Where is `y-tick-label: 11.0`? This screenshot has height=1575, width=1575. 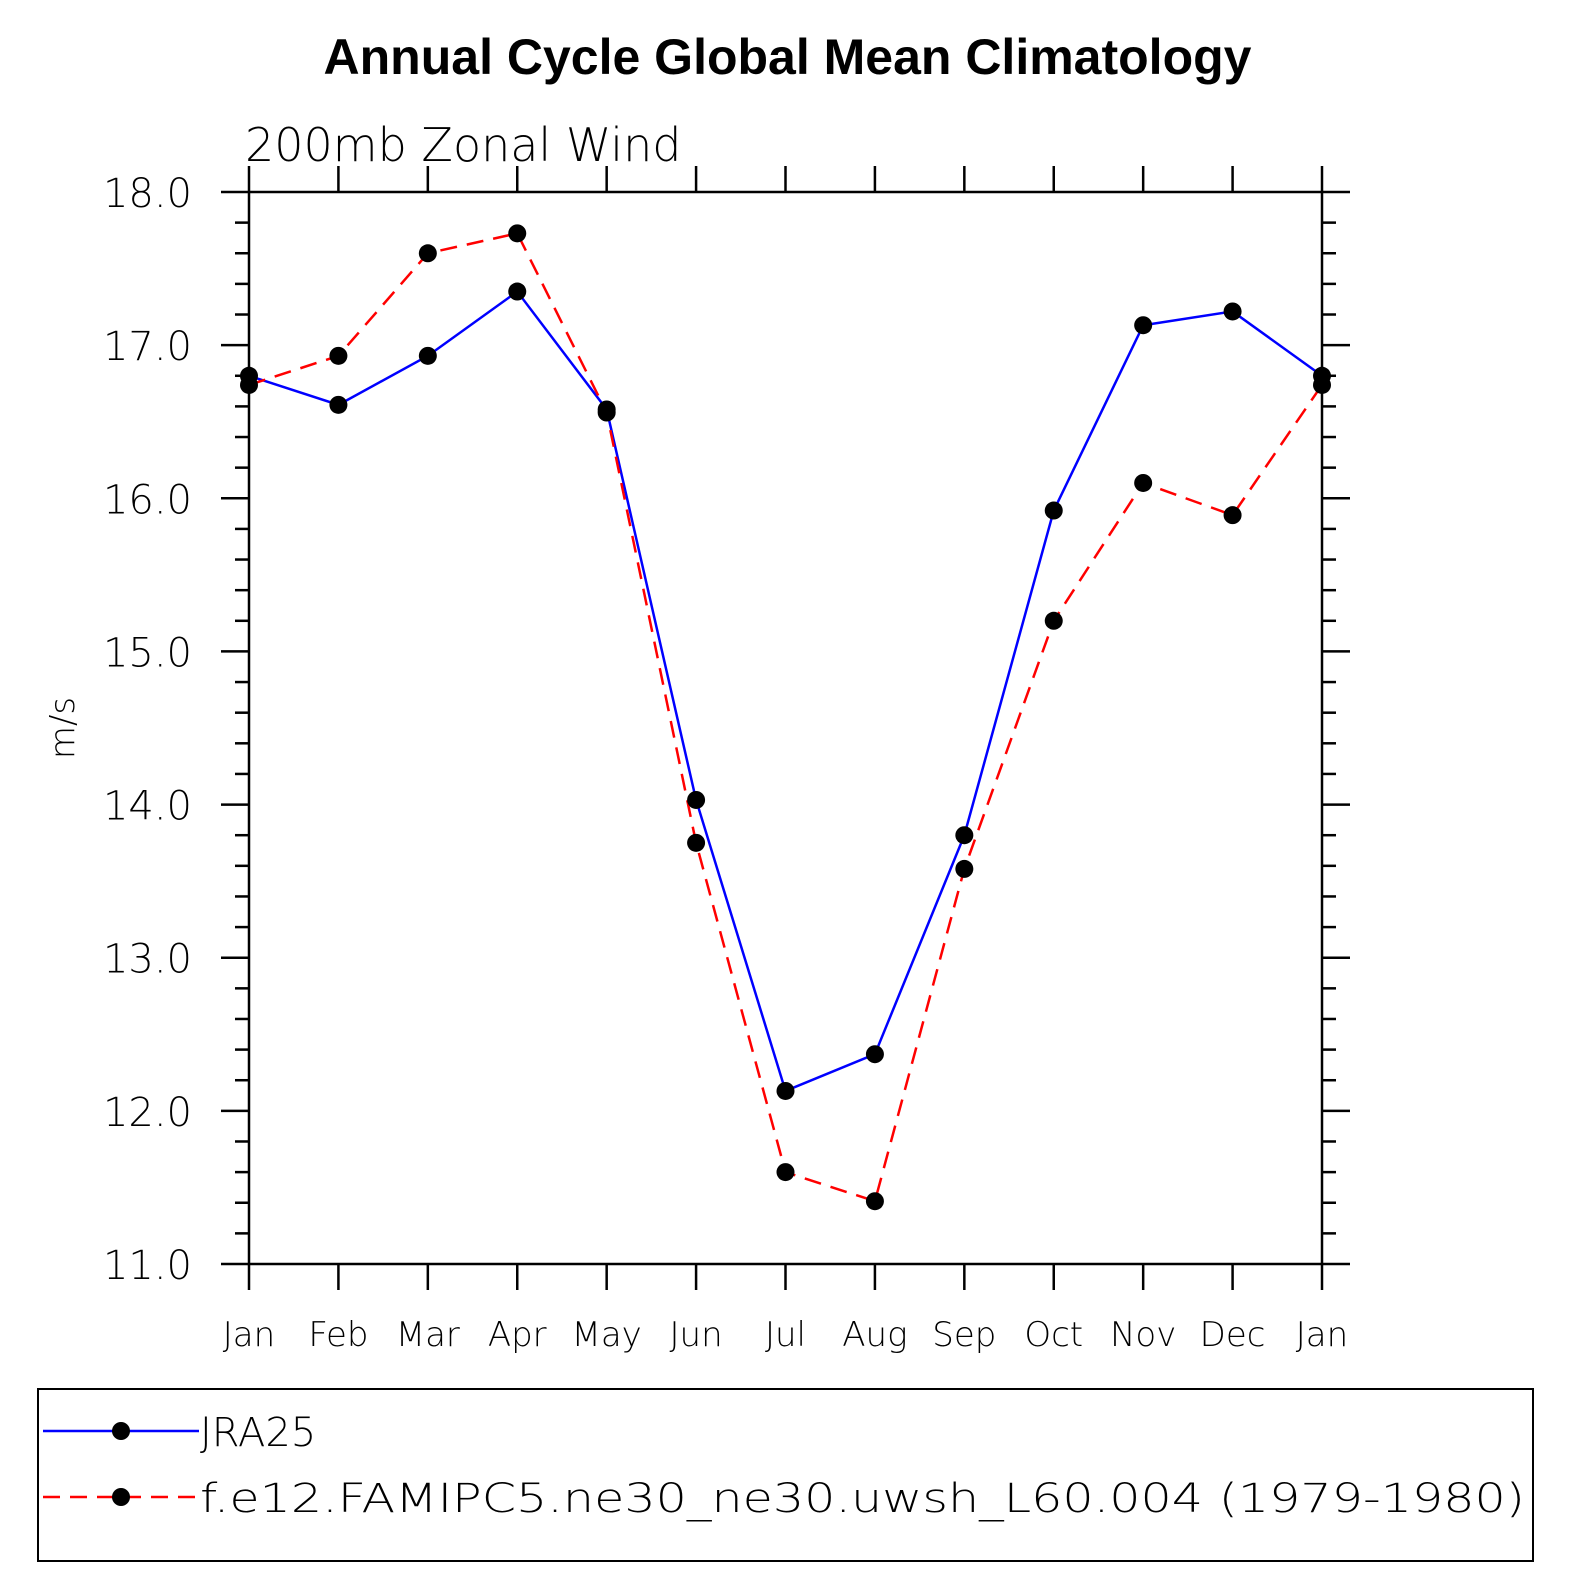
y-tick-label: 11.0 is located at coordinates (147, 1266).